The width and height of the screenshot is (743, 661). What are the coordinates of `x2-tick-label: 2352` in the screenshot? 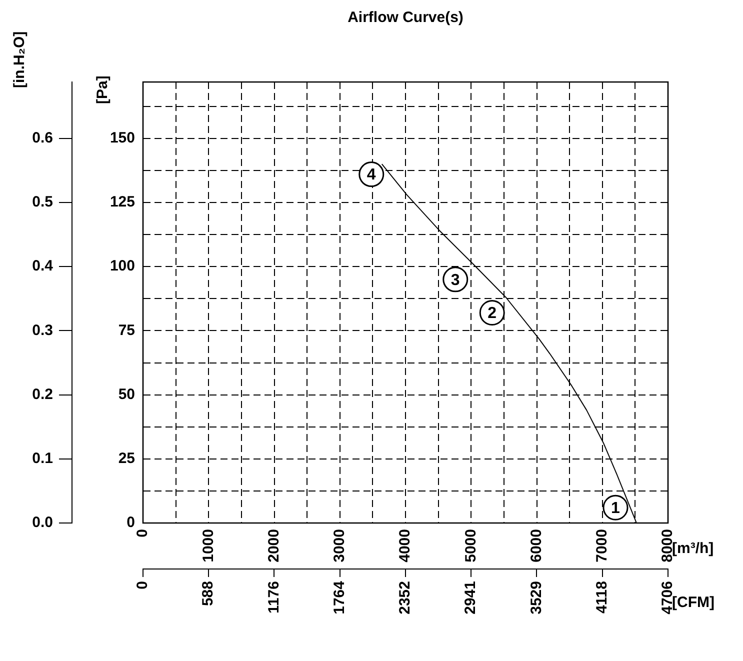 It's located at (405, 597).